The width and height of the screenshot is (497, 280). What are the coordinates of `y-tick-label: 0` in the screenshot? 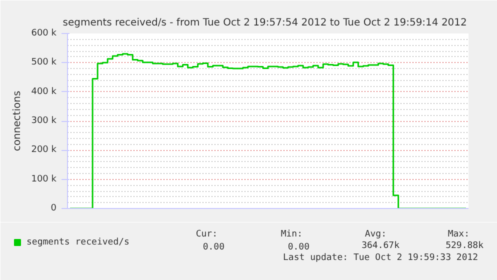 It's located at (53, 209).